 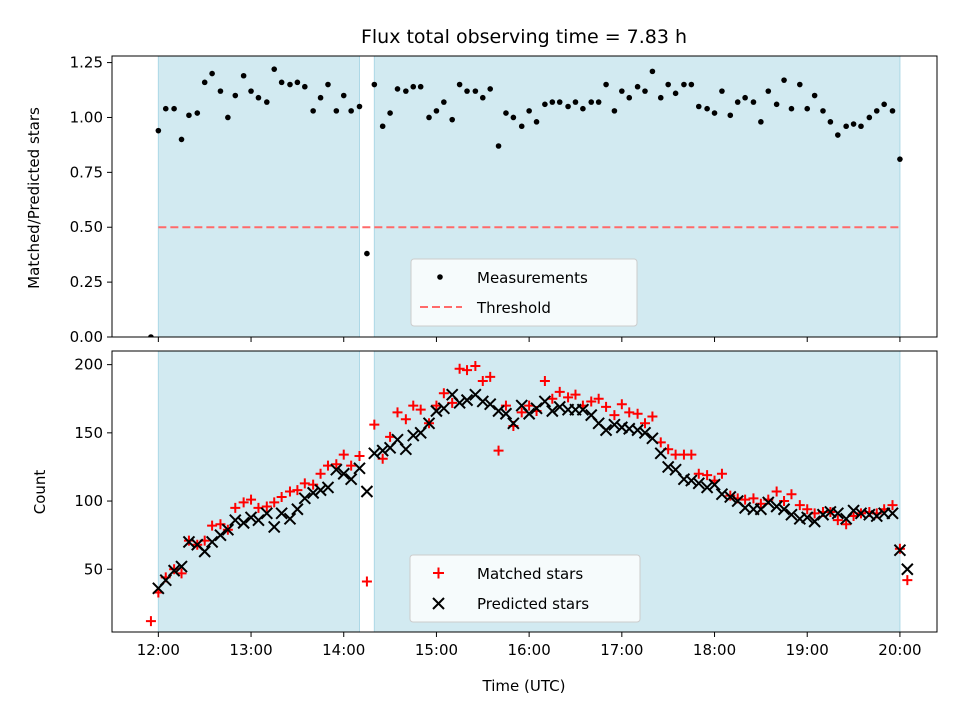 What do you see at coordinates (88, 501) in the screenshot?
I see `bottom-y-tick-label: 100` at bounding box center [88, 501].